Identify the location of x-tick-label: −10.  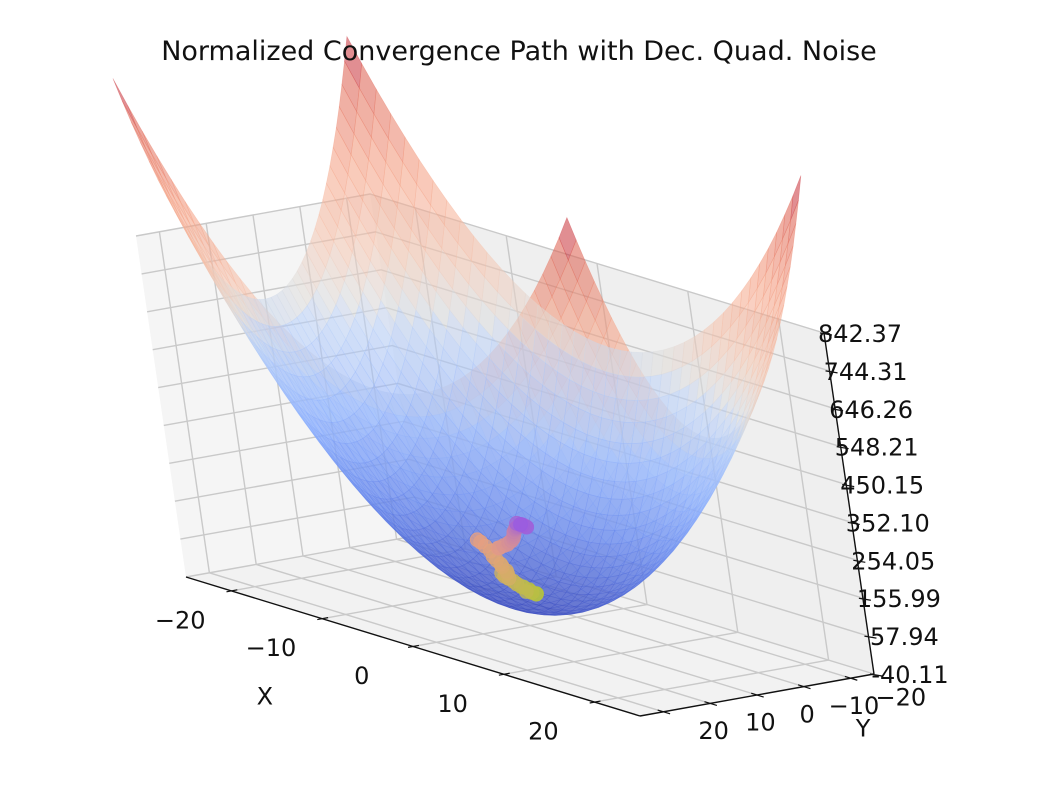
(271, 648).